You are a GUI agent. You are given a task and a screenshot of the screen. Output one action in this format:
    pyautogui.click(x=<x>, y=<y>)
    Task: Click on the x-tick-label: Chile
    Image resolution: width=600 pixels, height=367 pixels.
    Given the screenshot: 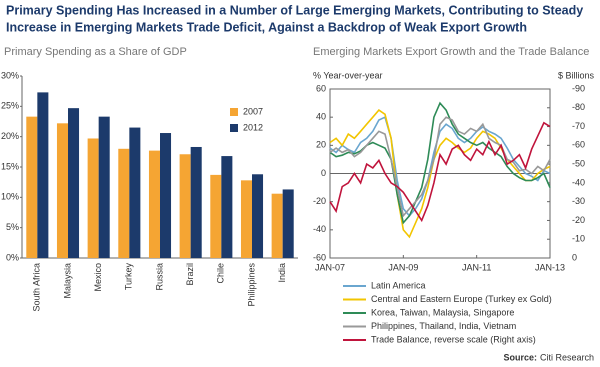 What is the action you would take?
    pyautogui.click(x=221, y=273)
    